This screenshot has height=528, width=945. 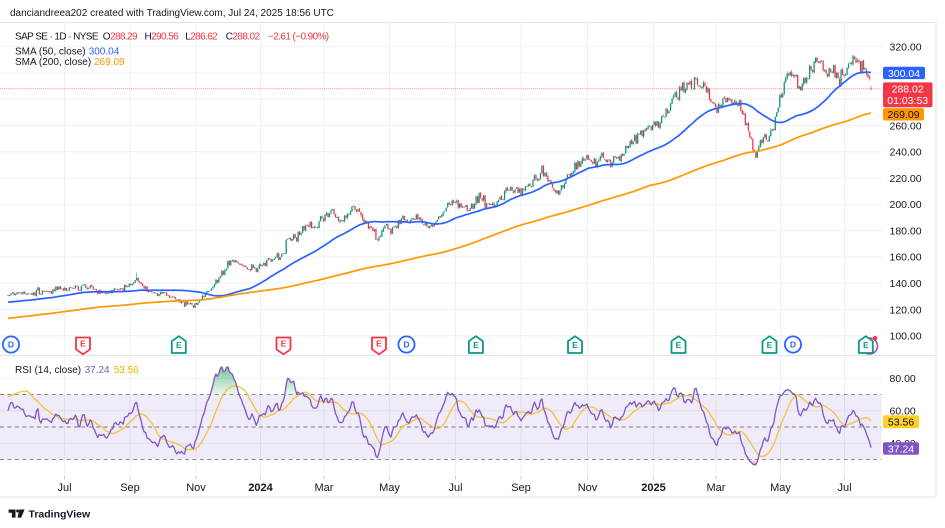 What do you see at coordinates (906, 153) in the screenshot?
I see `svg-text: 240.00` at bounding box center [906, 153].